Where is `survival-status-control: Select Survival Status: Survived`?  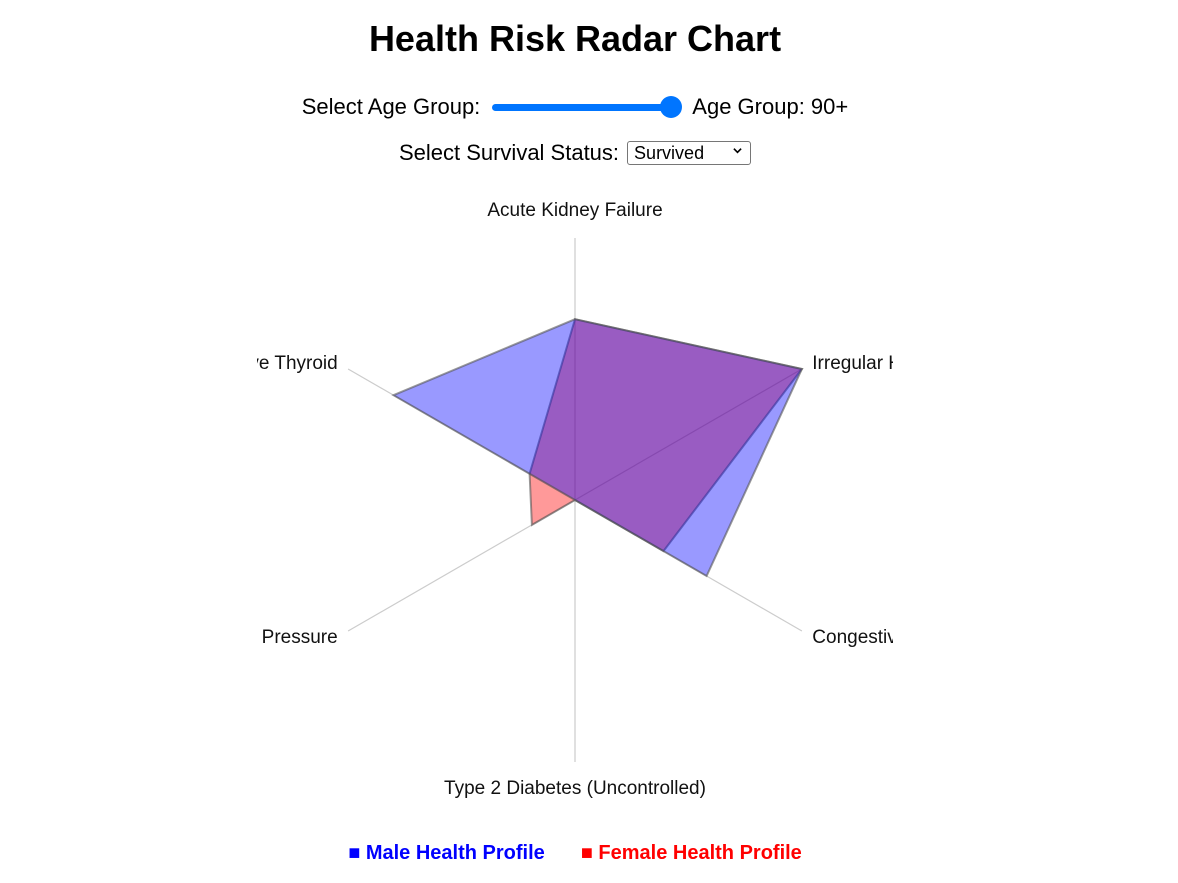
survival-status-control: Select Survival Status: Survived is located at coordinates (575, 153).